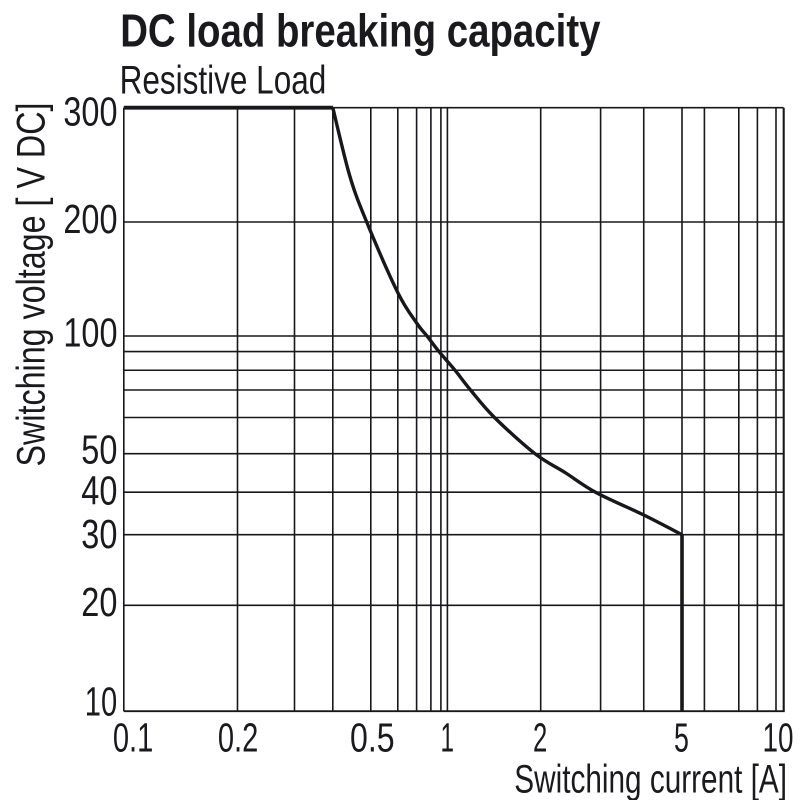 This screenshot has height=805, width=800. Describe the element at coordinates (99, 602) in the screenshot. I see `svg-text: 20` at that location.